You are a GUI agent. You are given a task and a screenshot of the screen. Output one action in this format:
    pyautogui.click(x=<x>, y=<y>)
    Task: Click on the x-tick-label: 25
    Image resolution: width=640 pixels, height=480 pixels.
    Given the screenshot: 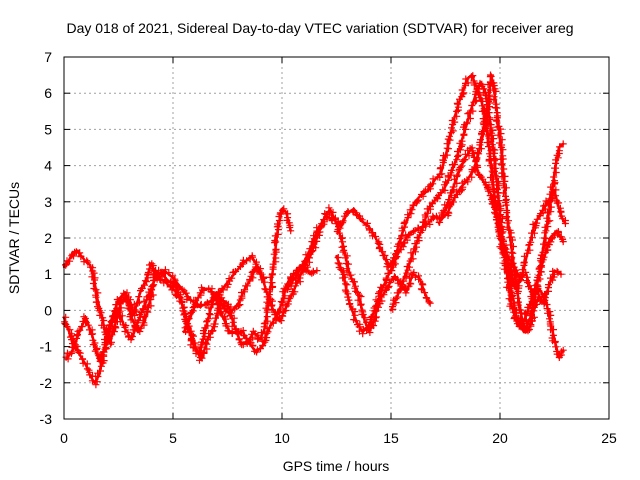 What is the action you would take?
    pyautogui.click(x=609, y=438)
    